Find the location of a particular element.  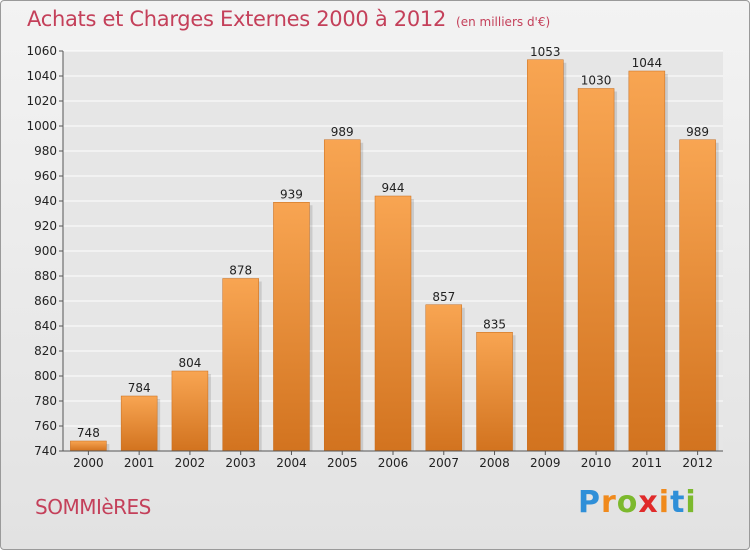

bar-2001 is located at coordinates (139, 423).